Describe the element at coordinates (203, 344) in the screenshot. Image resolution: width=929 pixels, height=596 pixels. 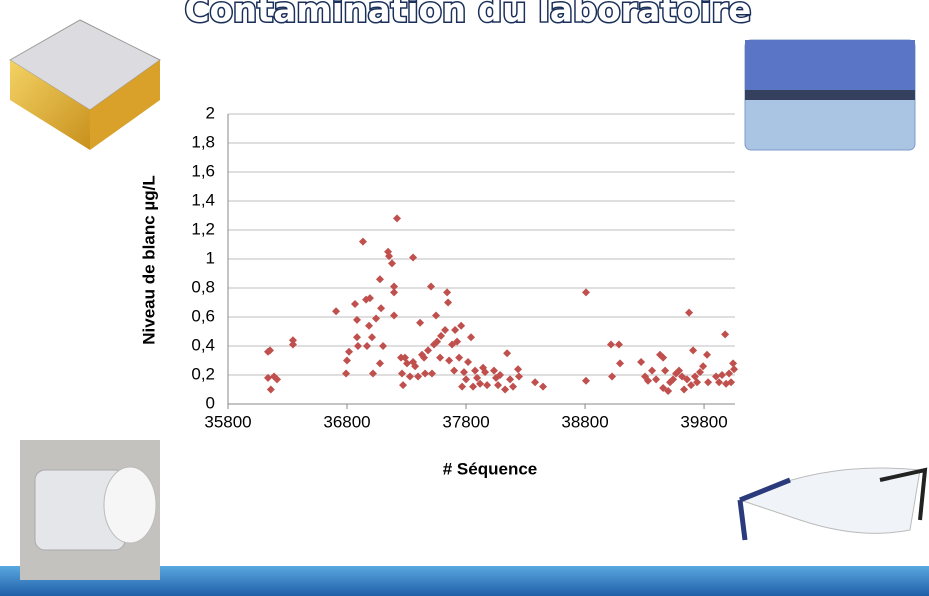
I see `y-tick-label: 0,4` at that location.